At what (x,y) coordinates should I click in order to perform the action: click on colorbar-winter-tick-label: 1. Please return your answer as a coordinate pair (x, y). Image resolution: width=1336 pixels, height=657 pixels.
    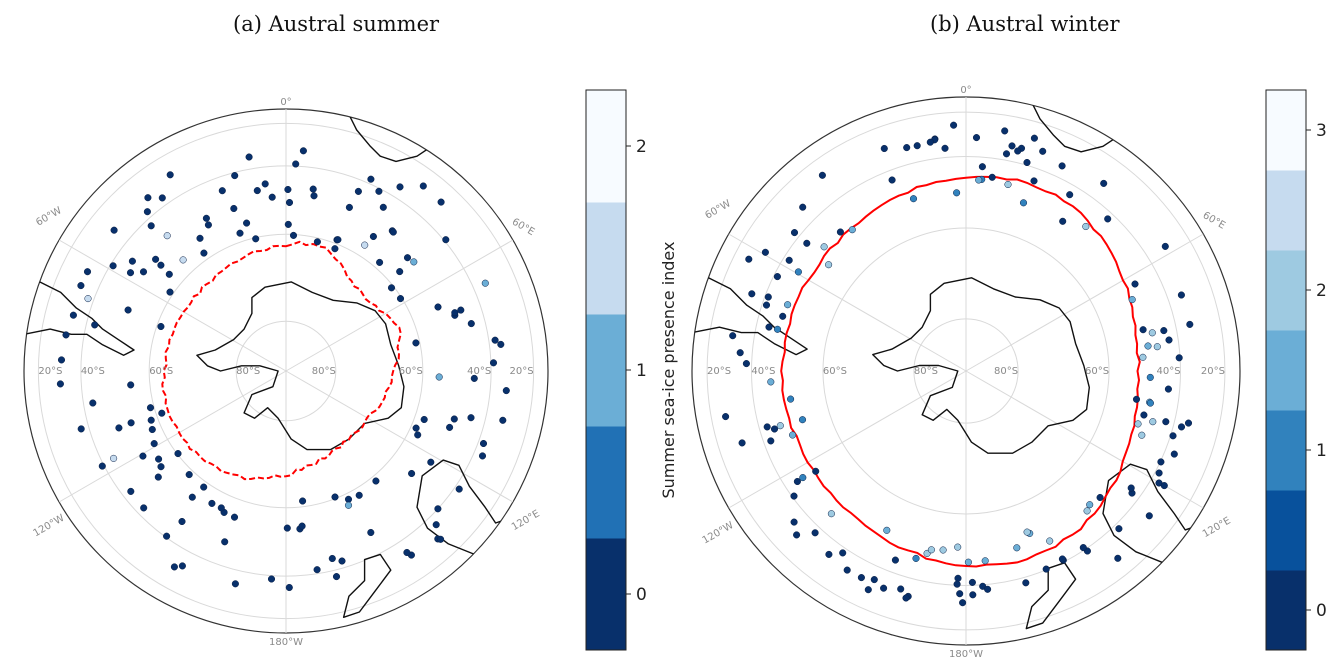
    Looking at the image, I should click on (1321, 451).